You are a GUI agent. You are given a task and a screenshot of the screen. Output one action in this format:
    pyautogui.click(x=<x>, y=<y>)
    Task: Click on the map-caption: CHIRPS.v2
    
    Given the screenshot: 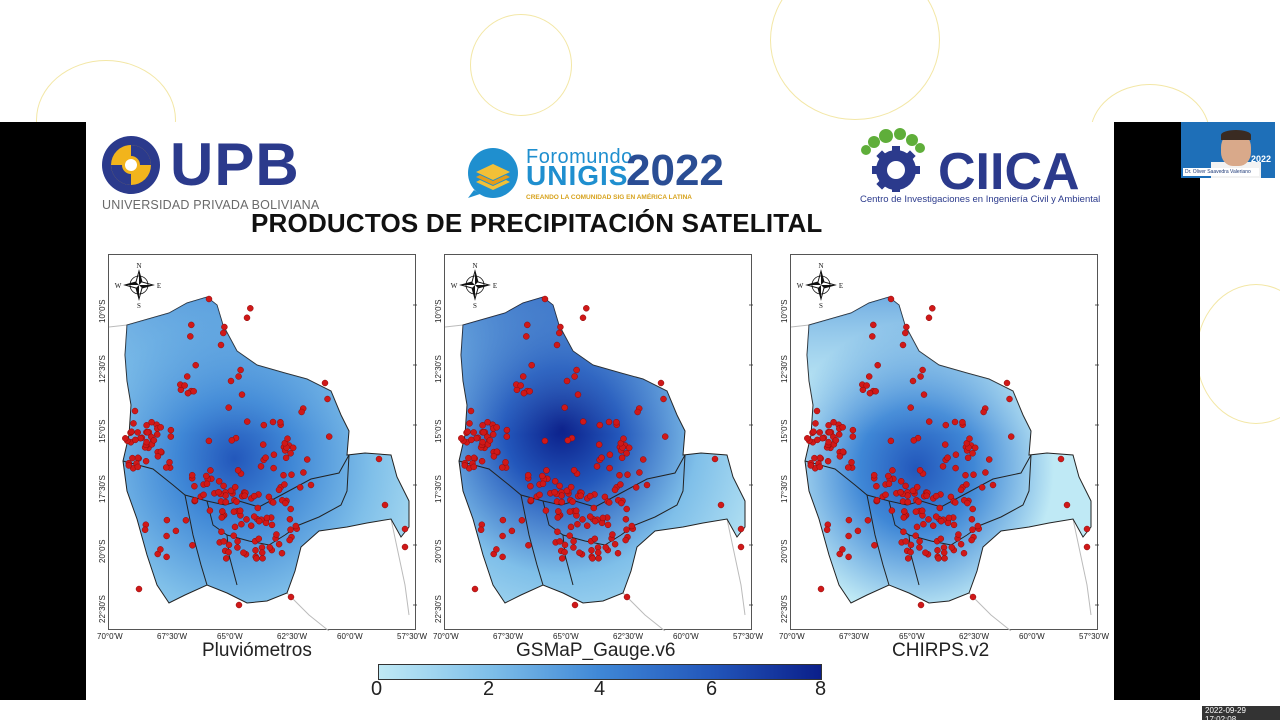 What is the action you would take?
    pyautogui.click(x=941, y=650)
    